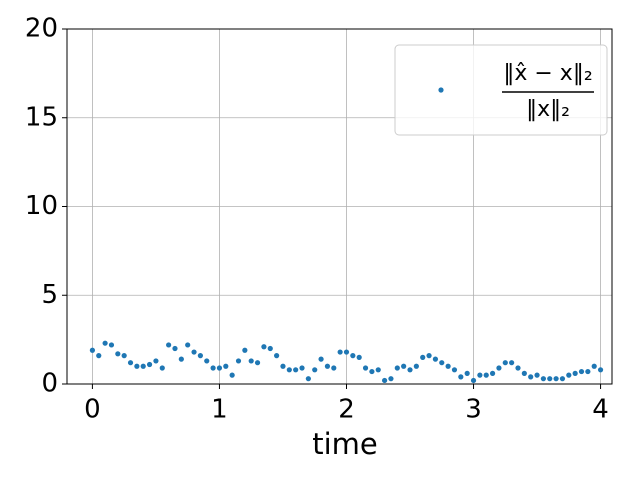 This screenshot has height=480, width=640. I want to click on x-tick-label: 0, so click(92, 410).